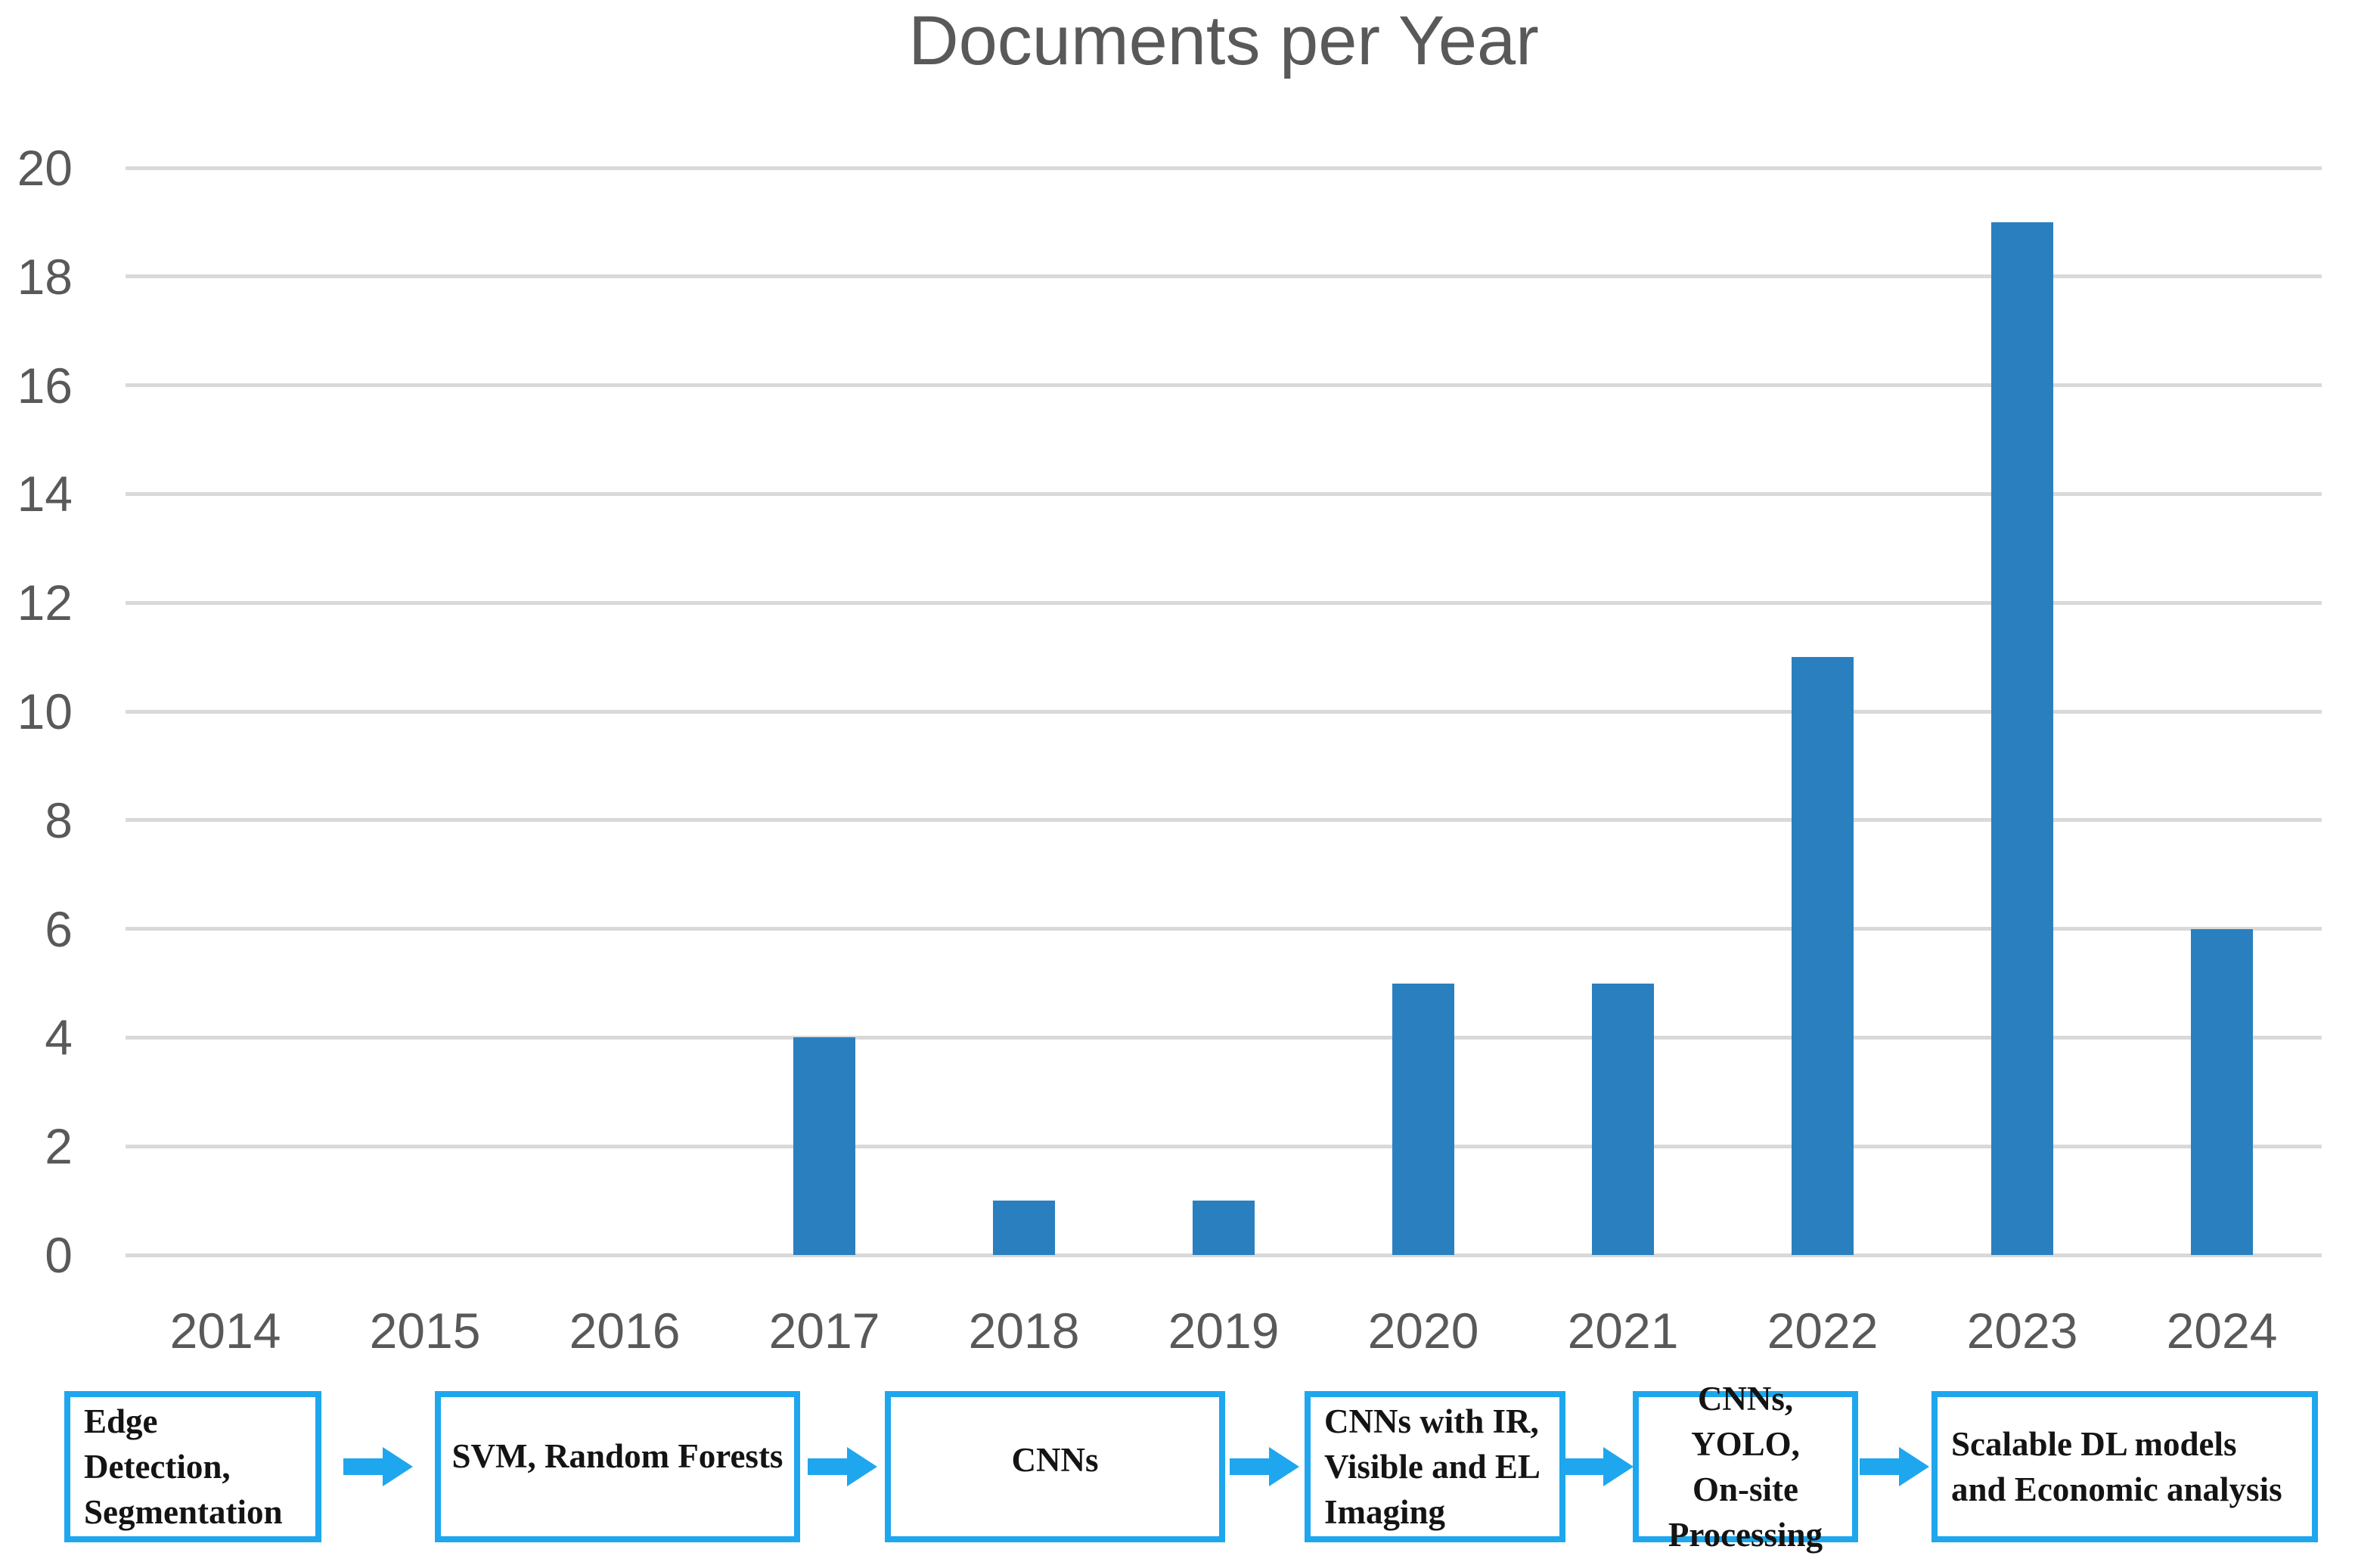 This screenshot has height=1568, width=2355. What do you see at coordinates (1224, 1331) in the screenshot?
I see `x-axis-label-2019: 2019` at bounding box center [1224, 1331].